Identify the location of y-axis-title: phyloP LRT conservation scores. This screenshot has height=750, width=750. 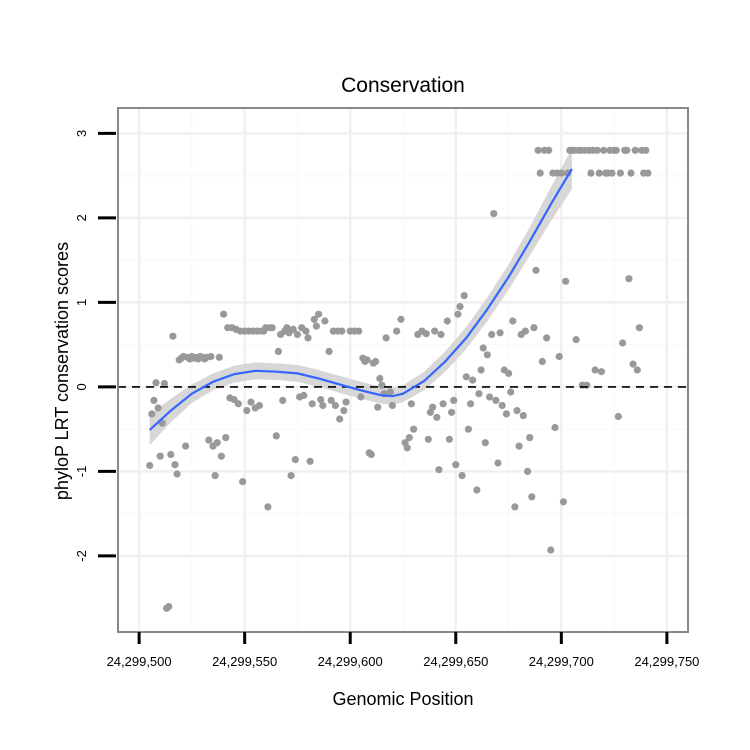
(62, 371).